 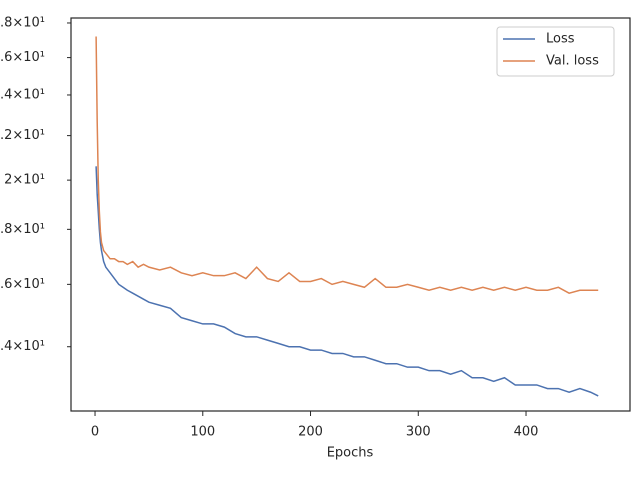 I want to click on x-axis-label: Epochs, so click(x=350, y=453).